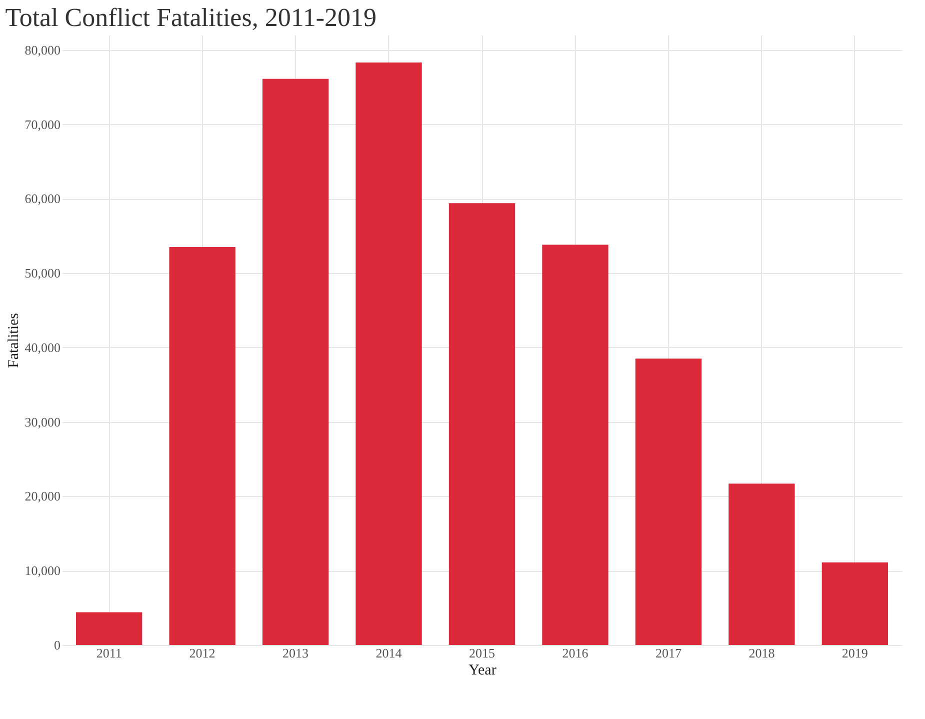 Image resolution: width=925 pixels, height=719 pixels. What do you see at coordinates (295, 653) in the screenshot?
I see `x-tick-label: 2013` at bounding box center [295, 653].